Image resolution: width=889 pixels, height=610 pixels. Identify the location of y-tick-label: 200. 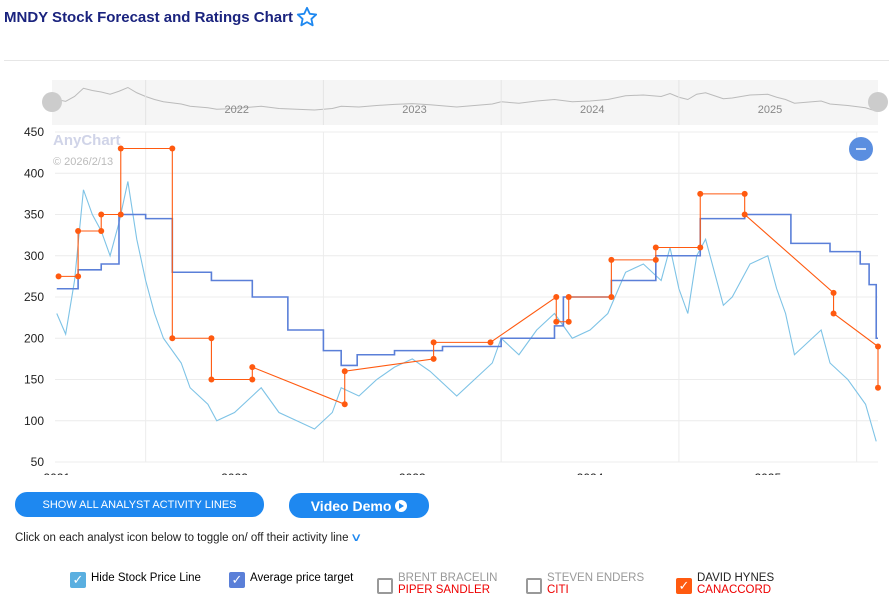
(34, 338).